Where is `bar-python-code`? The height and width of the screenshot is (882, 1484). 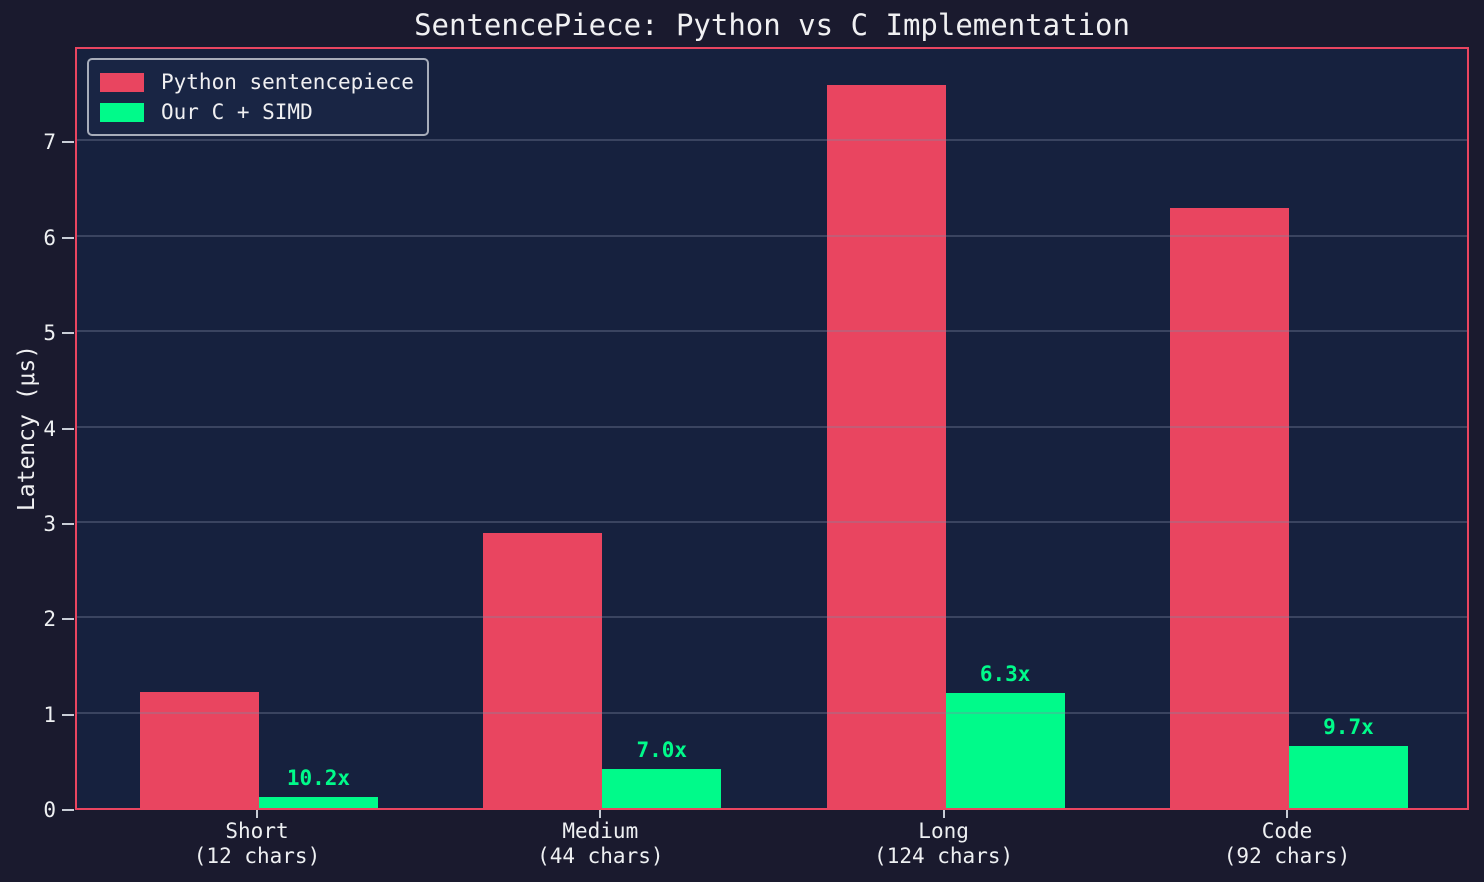
bar-python-code is located at coordinates (1229, 508).